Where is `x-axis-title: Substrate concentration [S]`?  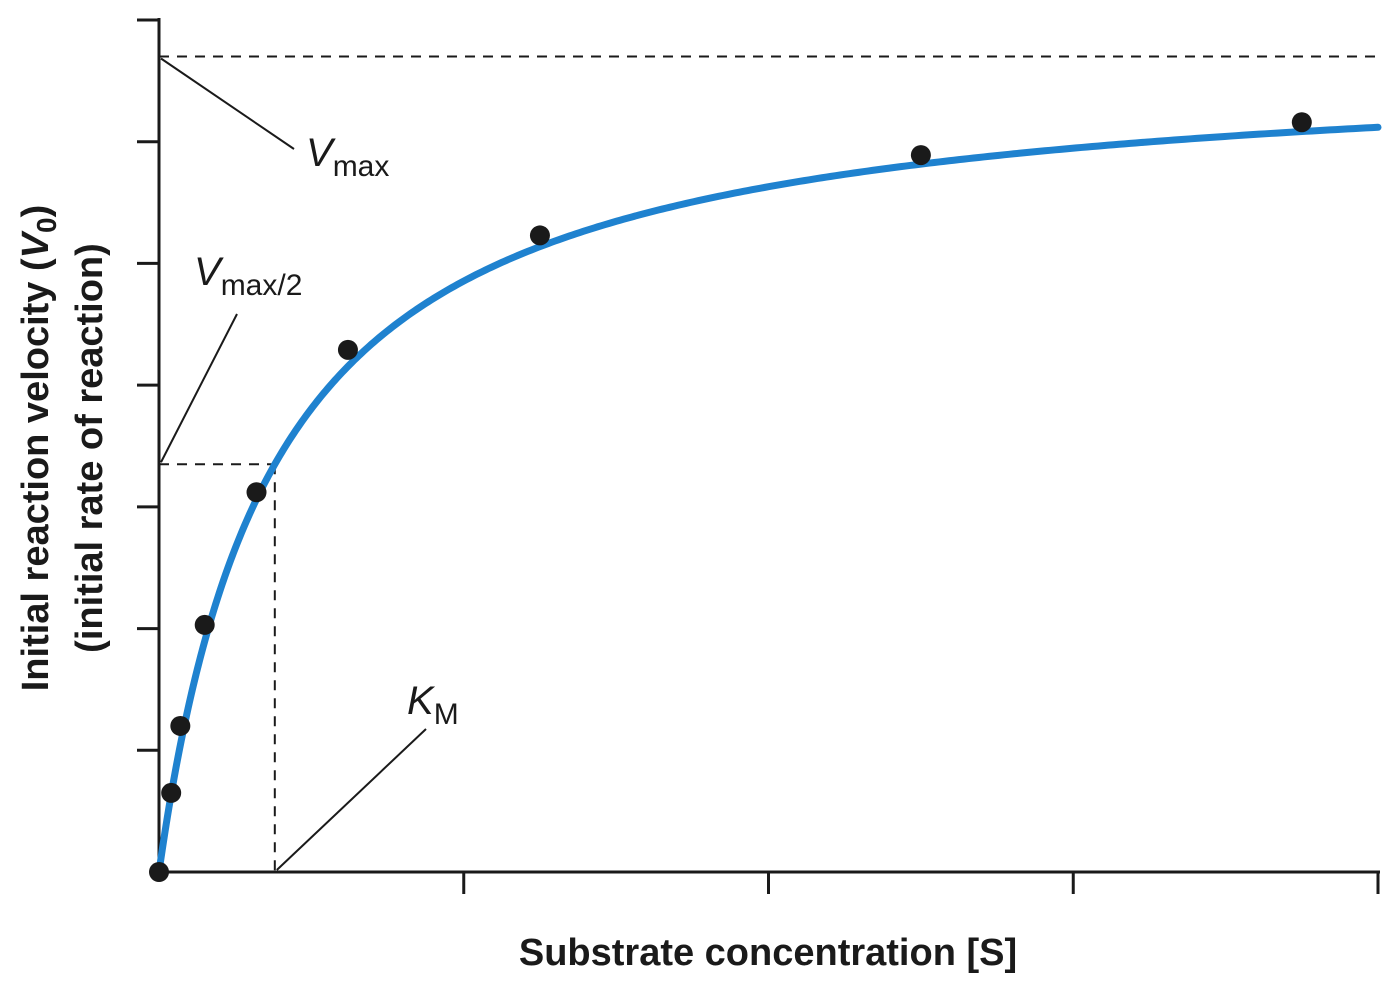
x-axis-title: Substrate concentration [S] is located at coordinates (768, 953).